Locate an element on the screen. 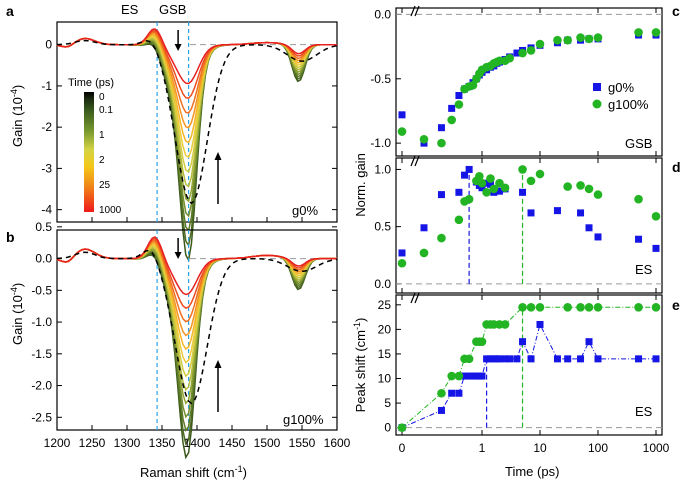 This screenshot has height=491, width=685. time-x-tick-label: 100 is located at coordinates (598, 448).